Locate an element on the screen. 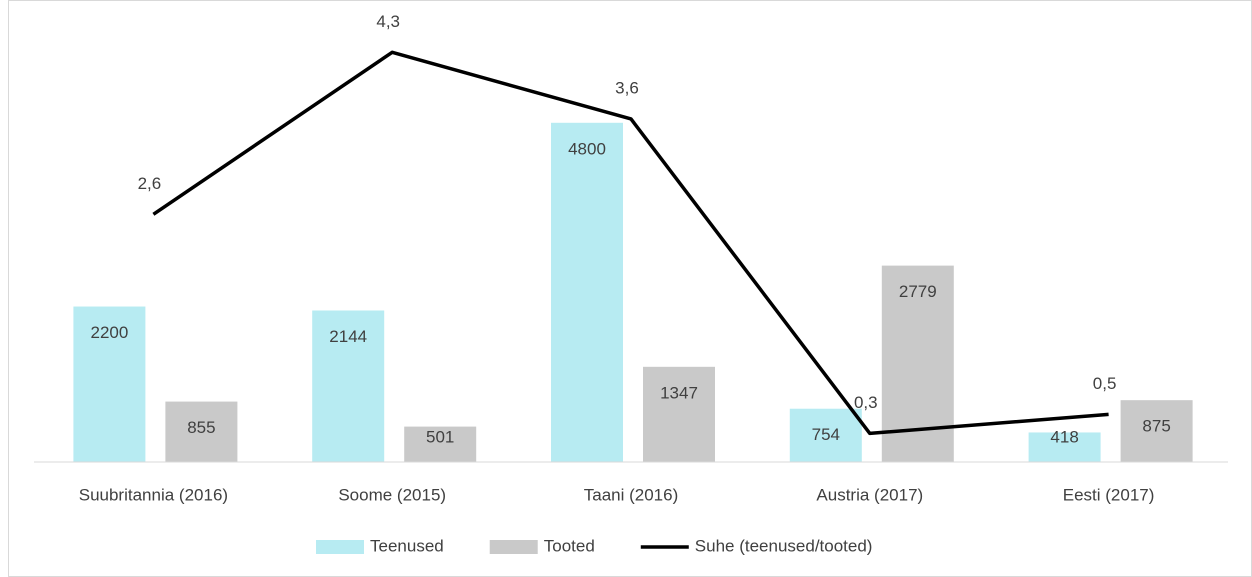 The image size is (1252, 577). bar-value-label: 4800 is located at coordinates (587, 148).